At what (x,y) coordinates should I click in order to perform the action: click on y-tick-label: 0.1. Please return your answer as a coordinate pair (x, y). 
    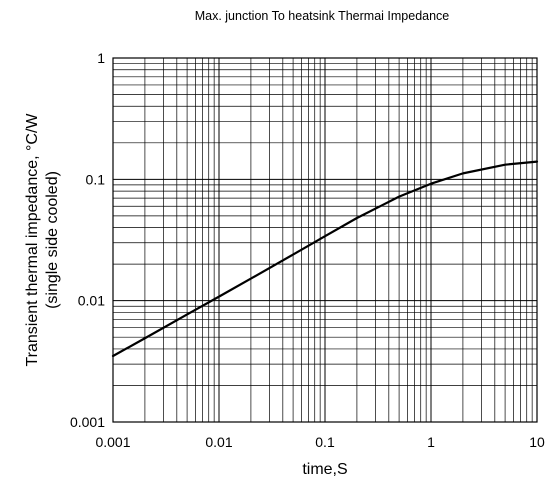
    Looking at the image, I should click on (96, 179).